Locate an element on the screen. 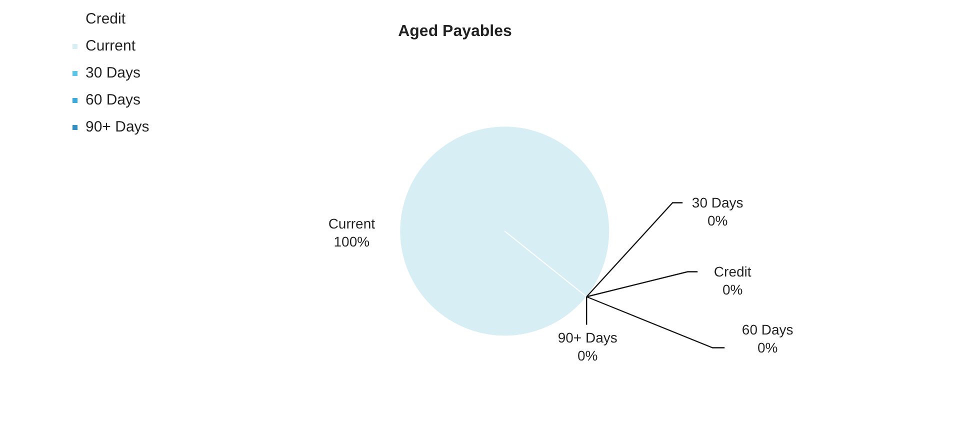  data-label: 100% is located at coordinates (352, 241).